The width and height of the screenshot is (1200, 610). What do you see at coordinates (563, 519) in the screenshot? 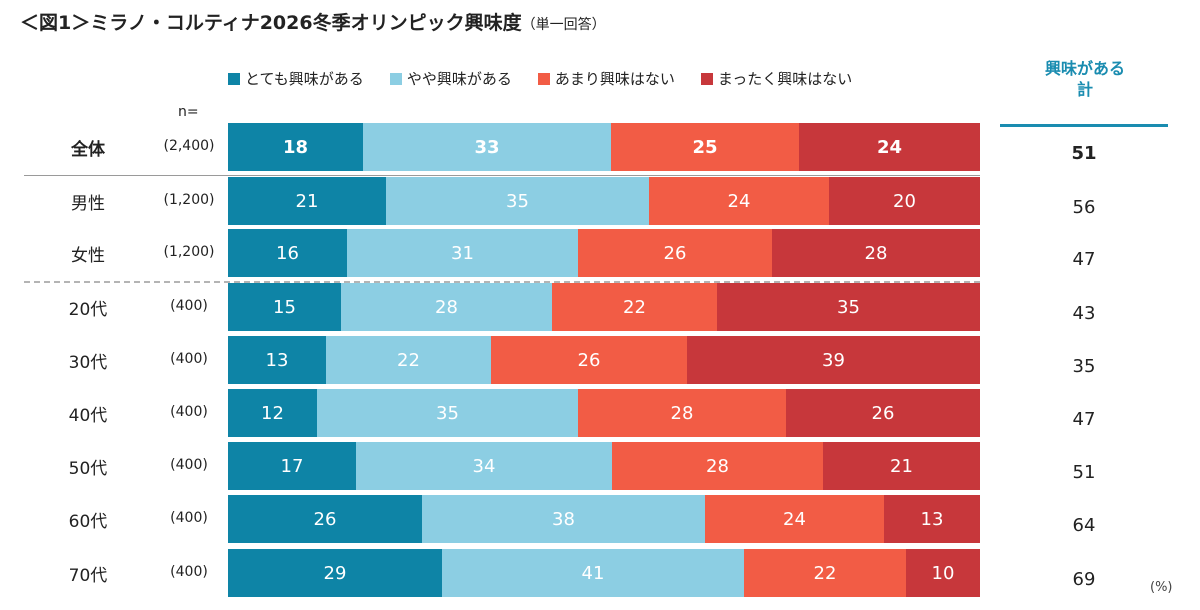
I see `bar-segment: 38` at bounding box center [563, 519].